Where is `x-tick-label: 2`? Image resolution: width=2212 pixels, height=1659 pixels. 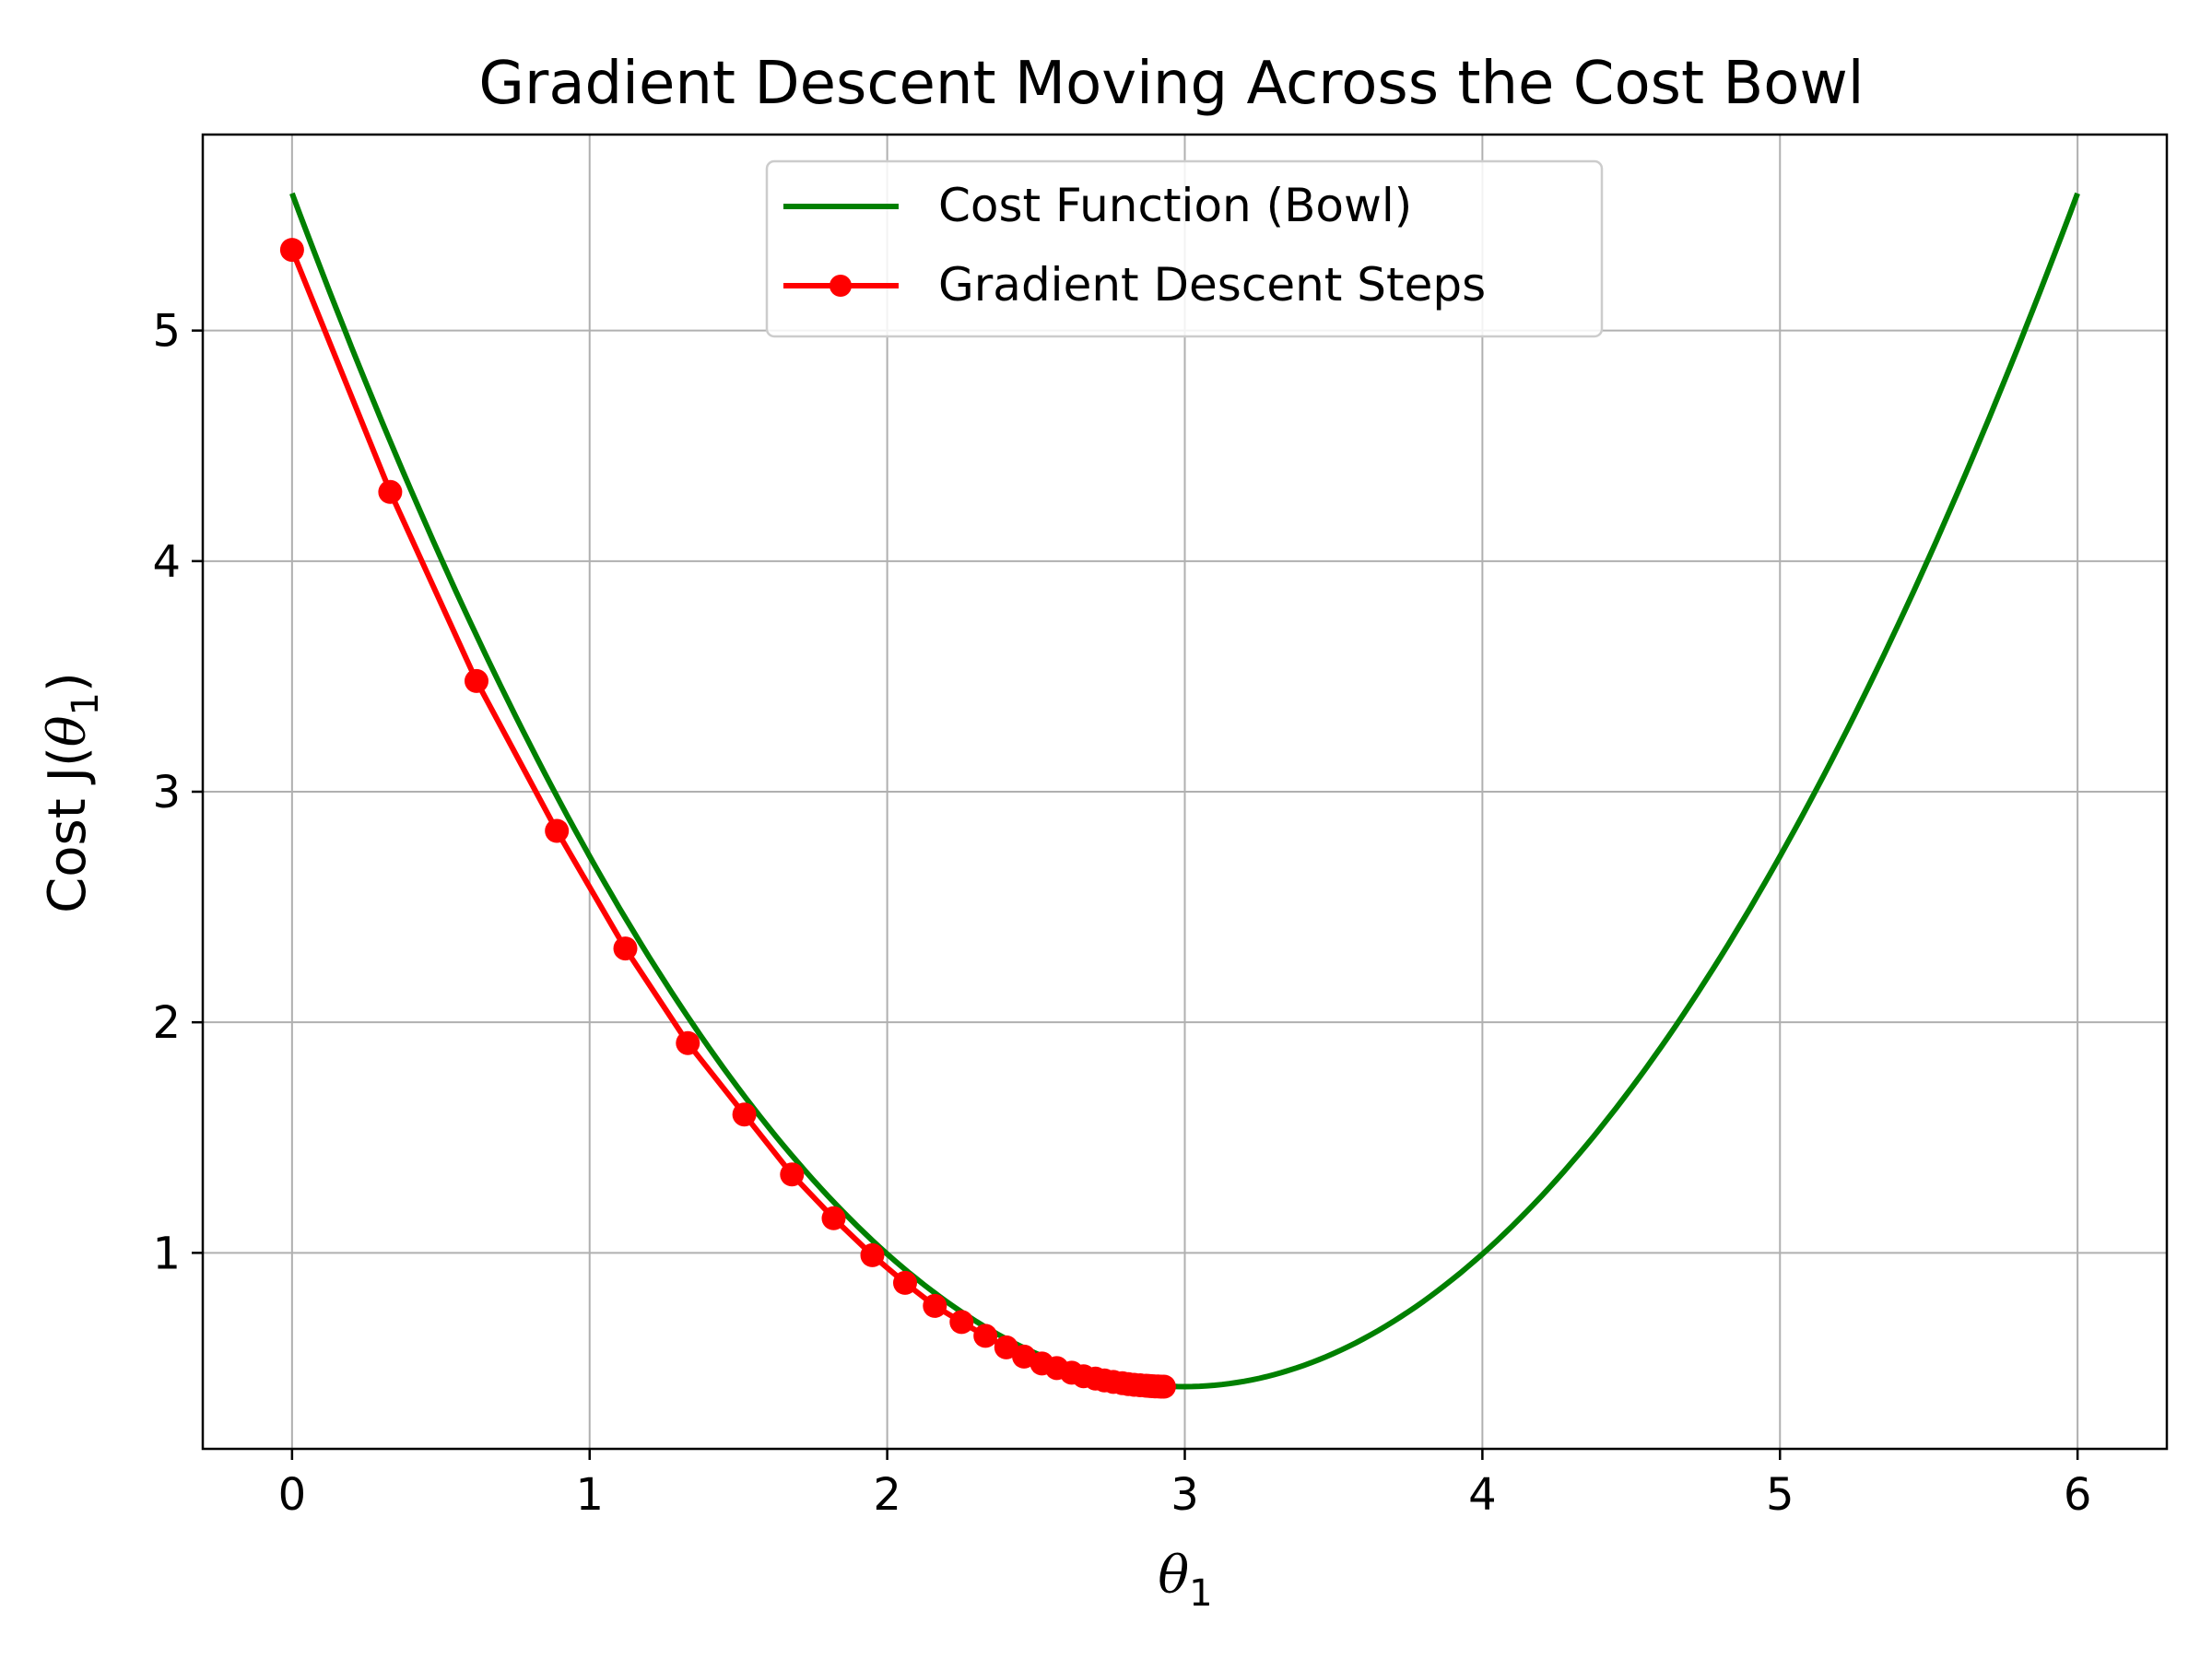
x-tick-label: 2 is located at coordinates (887, 1495).